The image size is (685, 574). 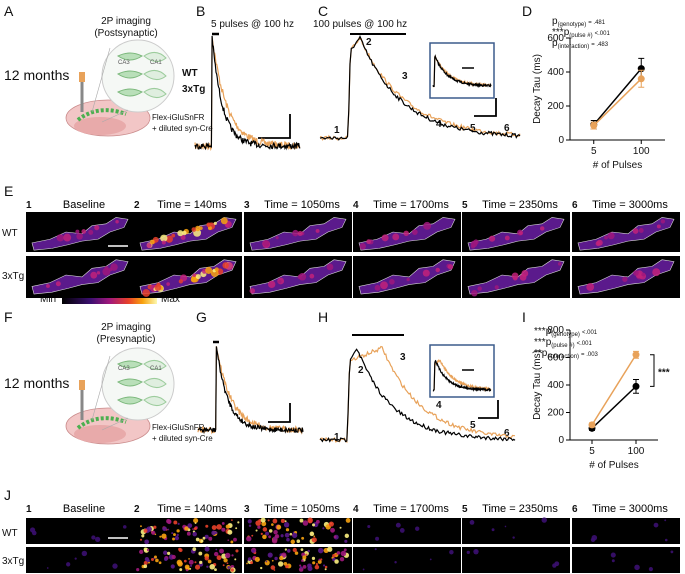 I want to click on stat-line: ***p(pulse #) <.001, so click(x=581, y=33).